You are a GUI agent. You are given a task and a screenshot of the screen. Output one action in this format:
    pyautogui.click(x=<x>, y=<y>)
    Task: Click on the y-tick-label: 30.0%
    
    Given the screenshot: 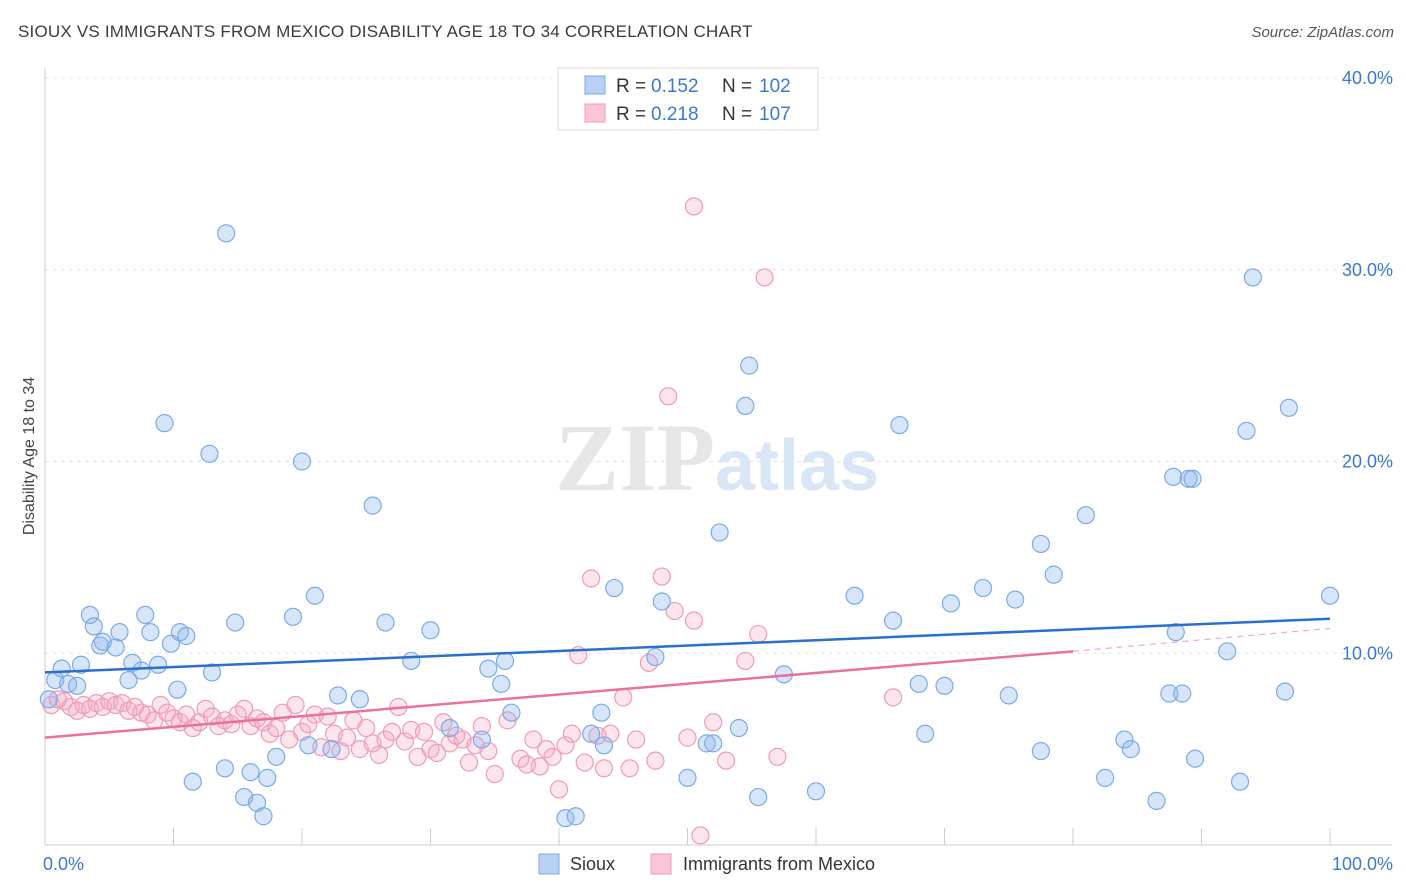 What is the action you would take?
    pyautogui.click(x=1367, y=270)
    